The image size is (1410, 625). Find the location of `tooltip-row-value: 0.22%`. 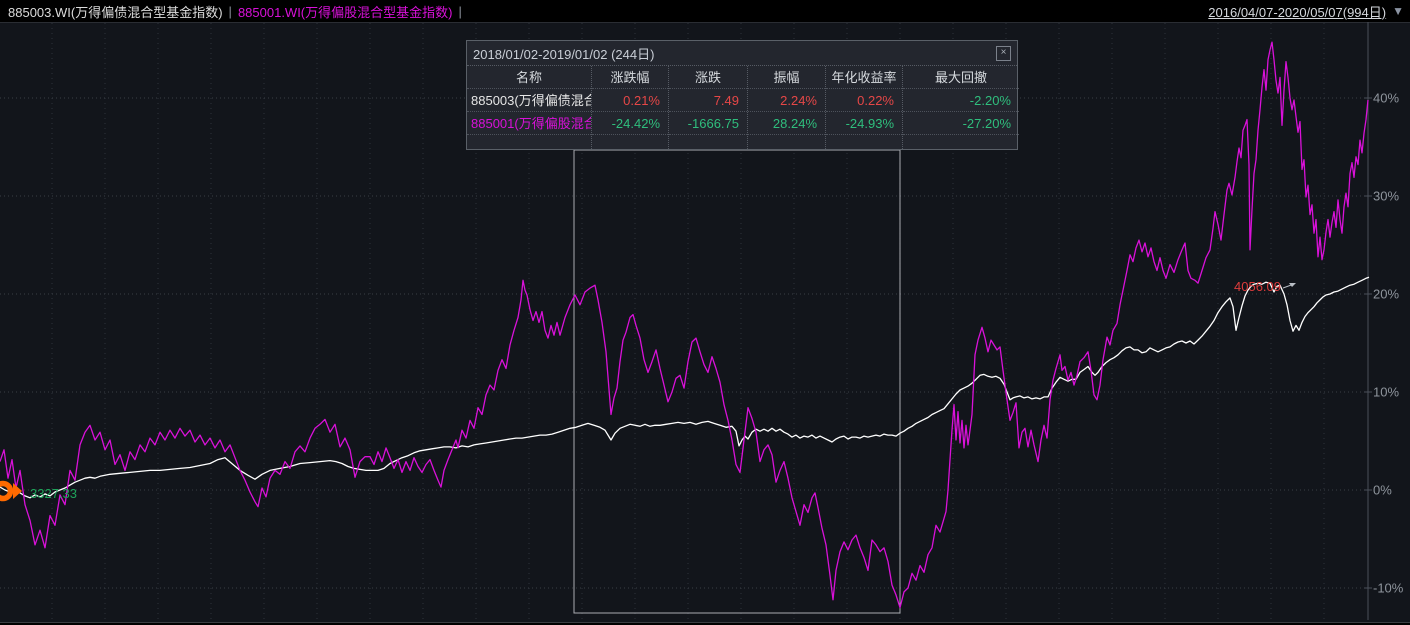

tooltip-row-value: 0.22% is located at coordinates (864, 100).